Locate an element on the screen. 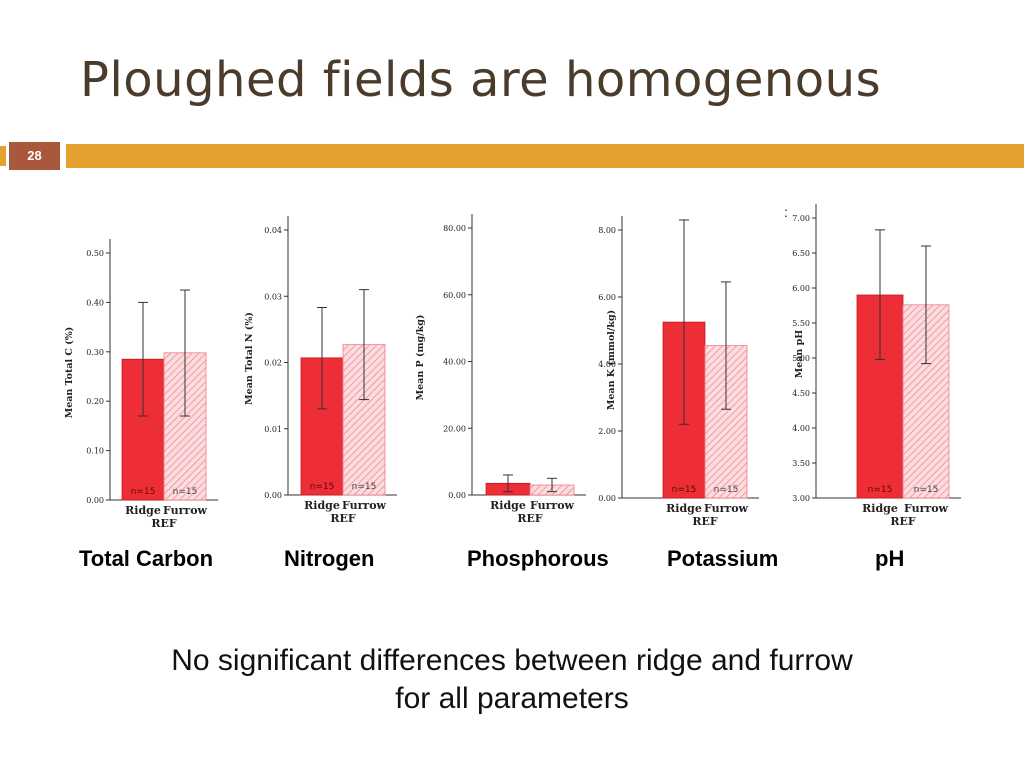 This screenshot has width=1024, height=768. ph-group-label: REF is located at coordinates (903, 521).